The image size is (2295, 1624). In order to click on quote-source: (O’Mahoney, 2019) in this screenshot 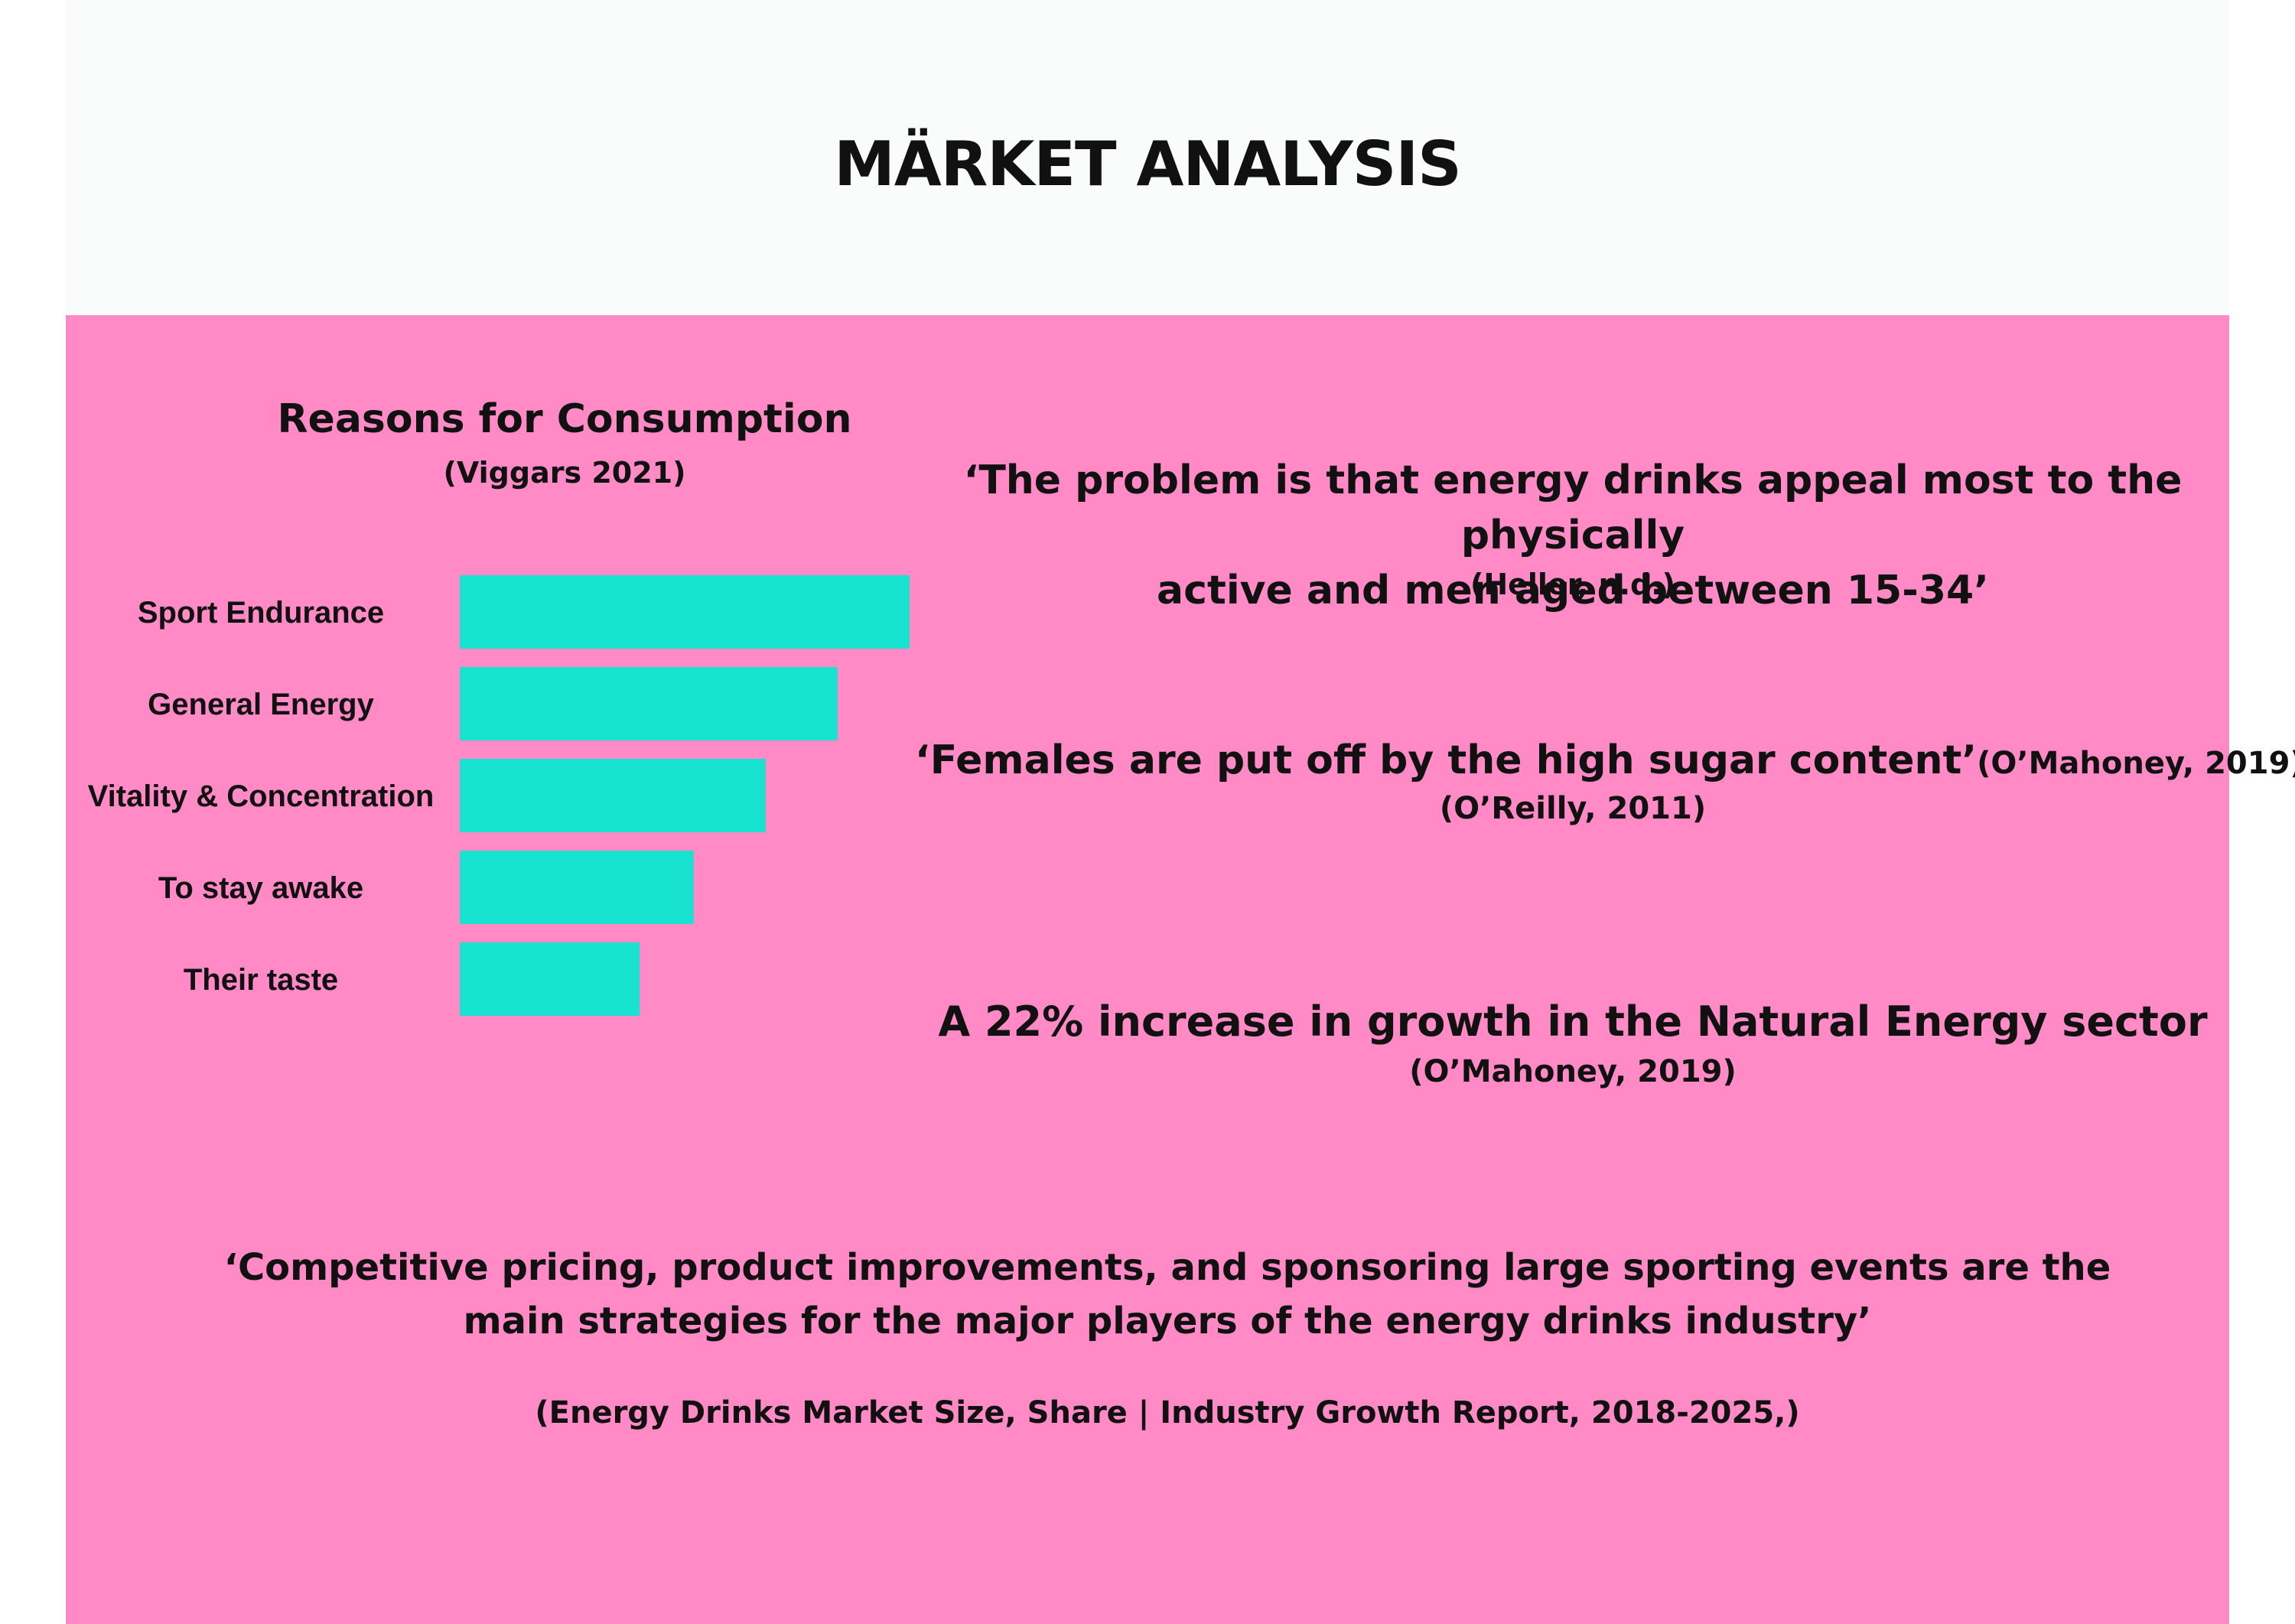, I will do `click(1573, 1071)`.